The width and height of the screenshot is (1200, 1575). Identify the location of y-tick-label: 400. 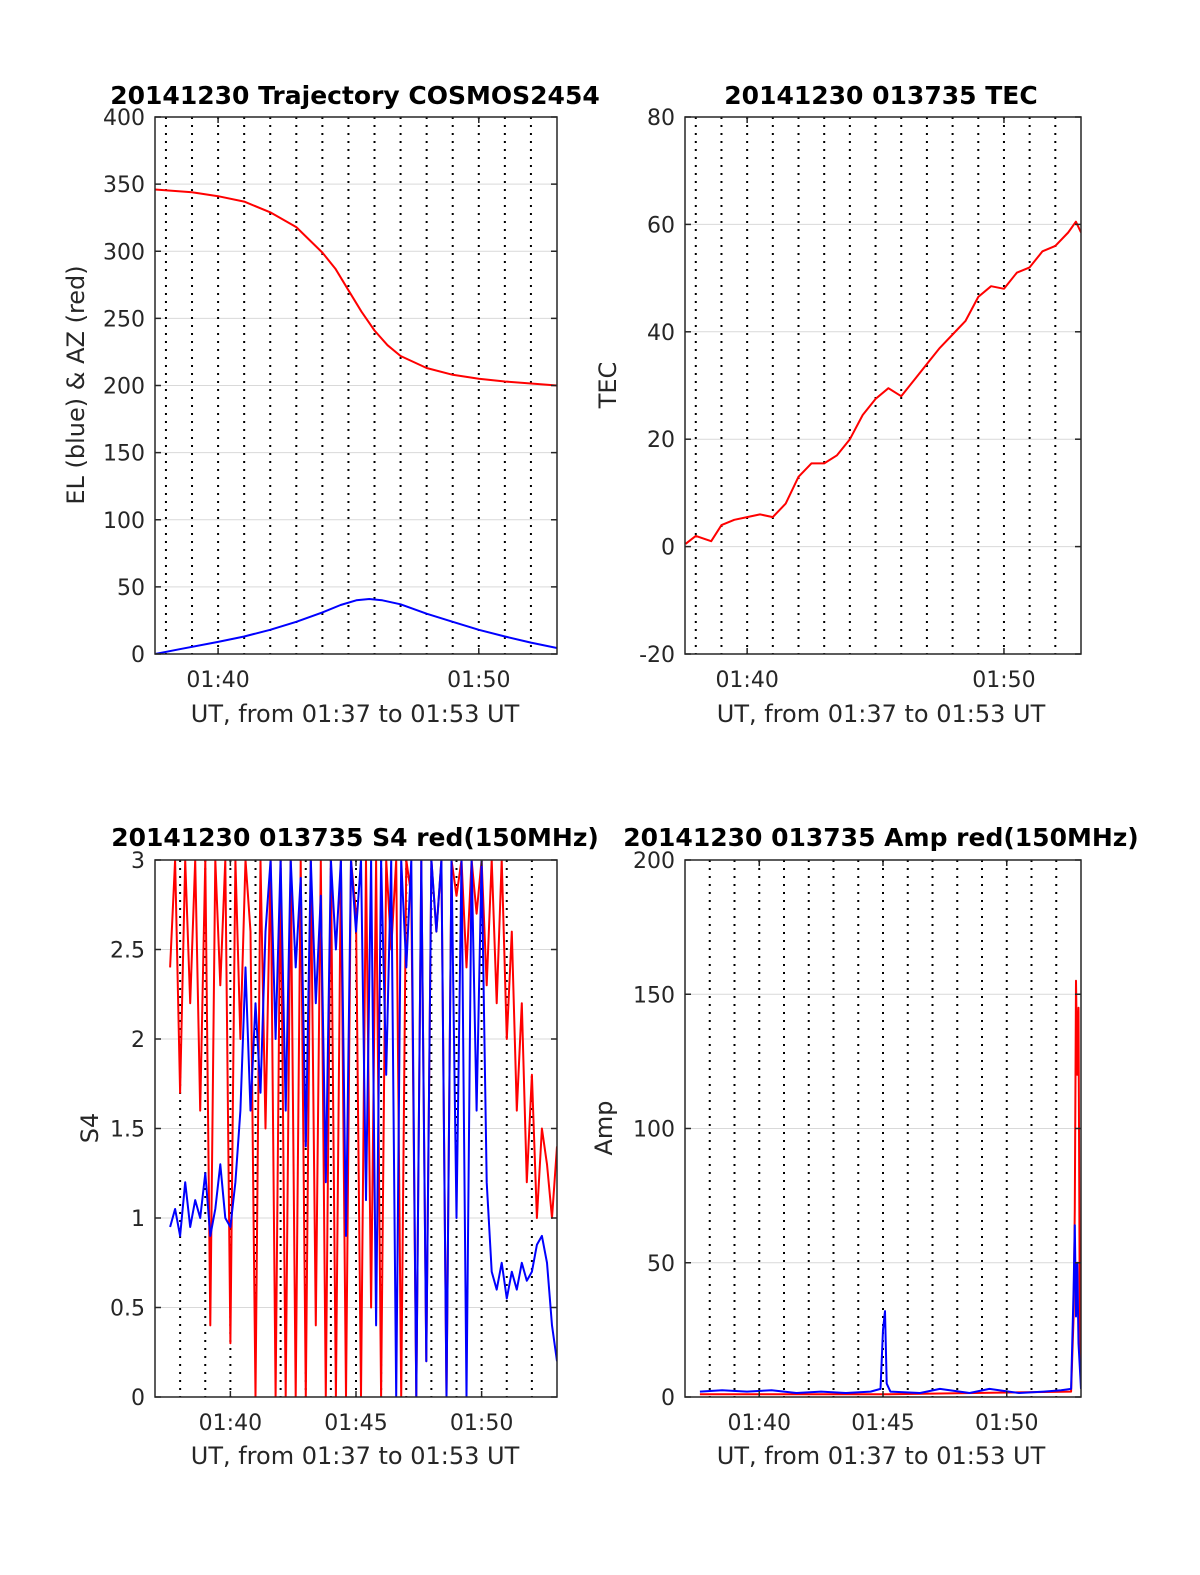
(124, 118).